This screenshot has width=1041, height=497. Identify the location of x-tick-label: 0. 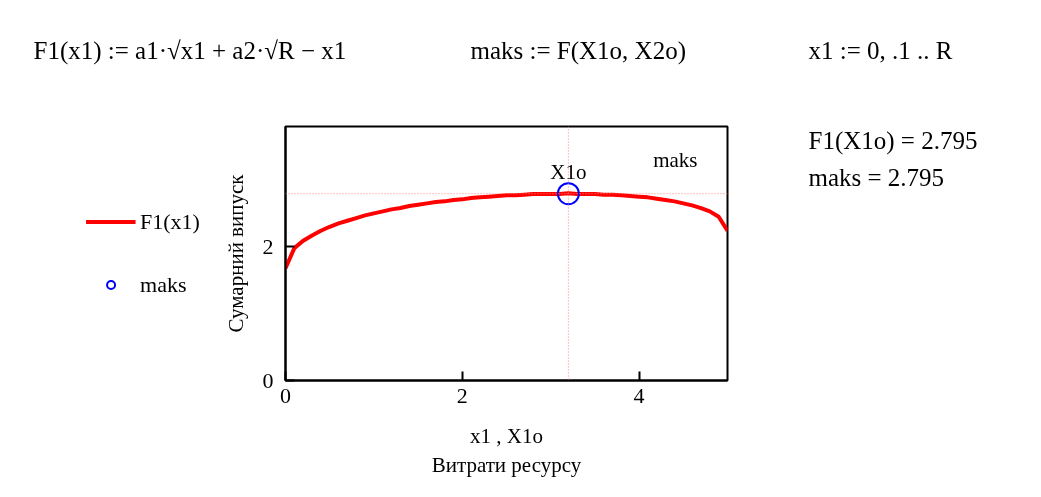
(285, 395).